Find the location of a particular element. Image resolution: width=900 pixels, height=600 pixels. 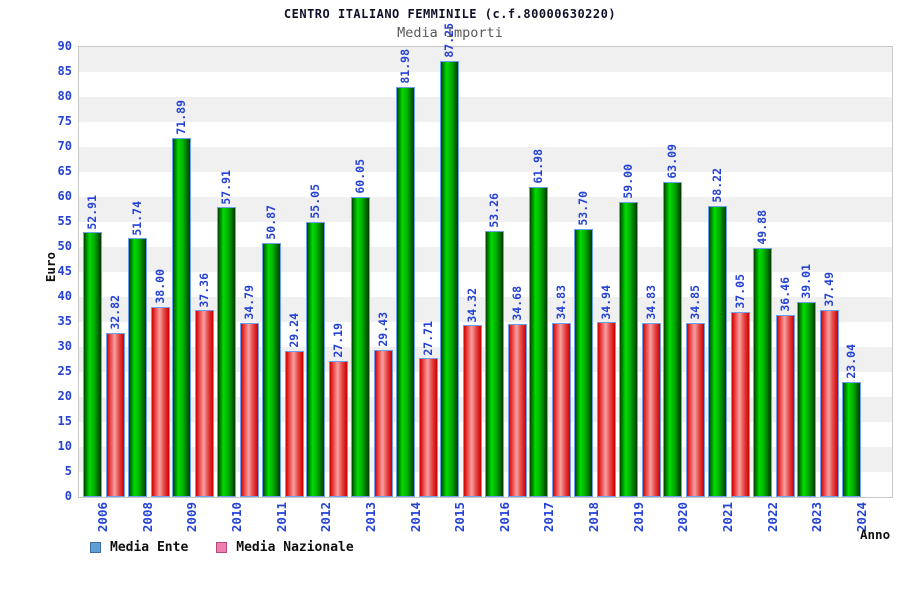

x-tick-label: 2006 is located at coordinates (102, 517).